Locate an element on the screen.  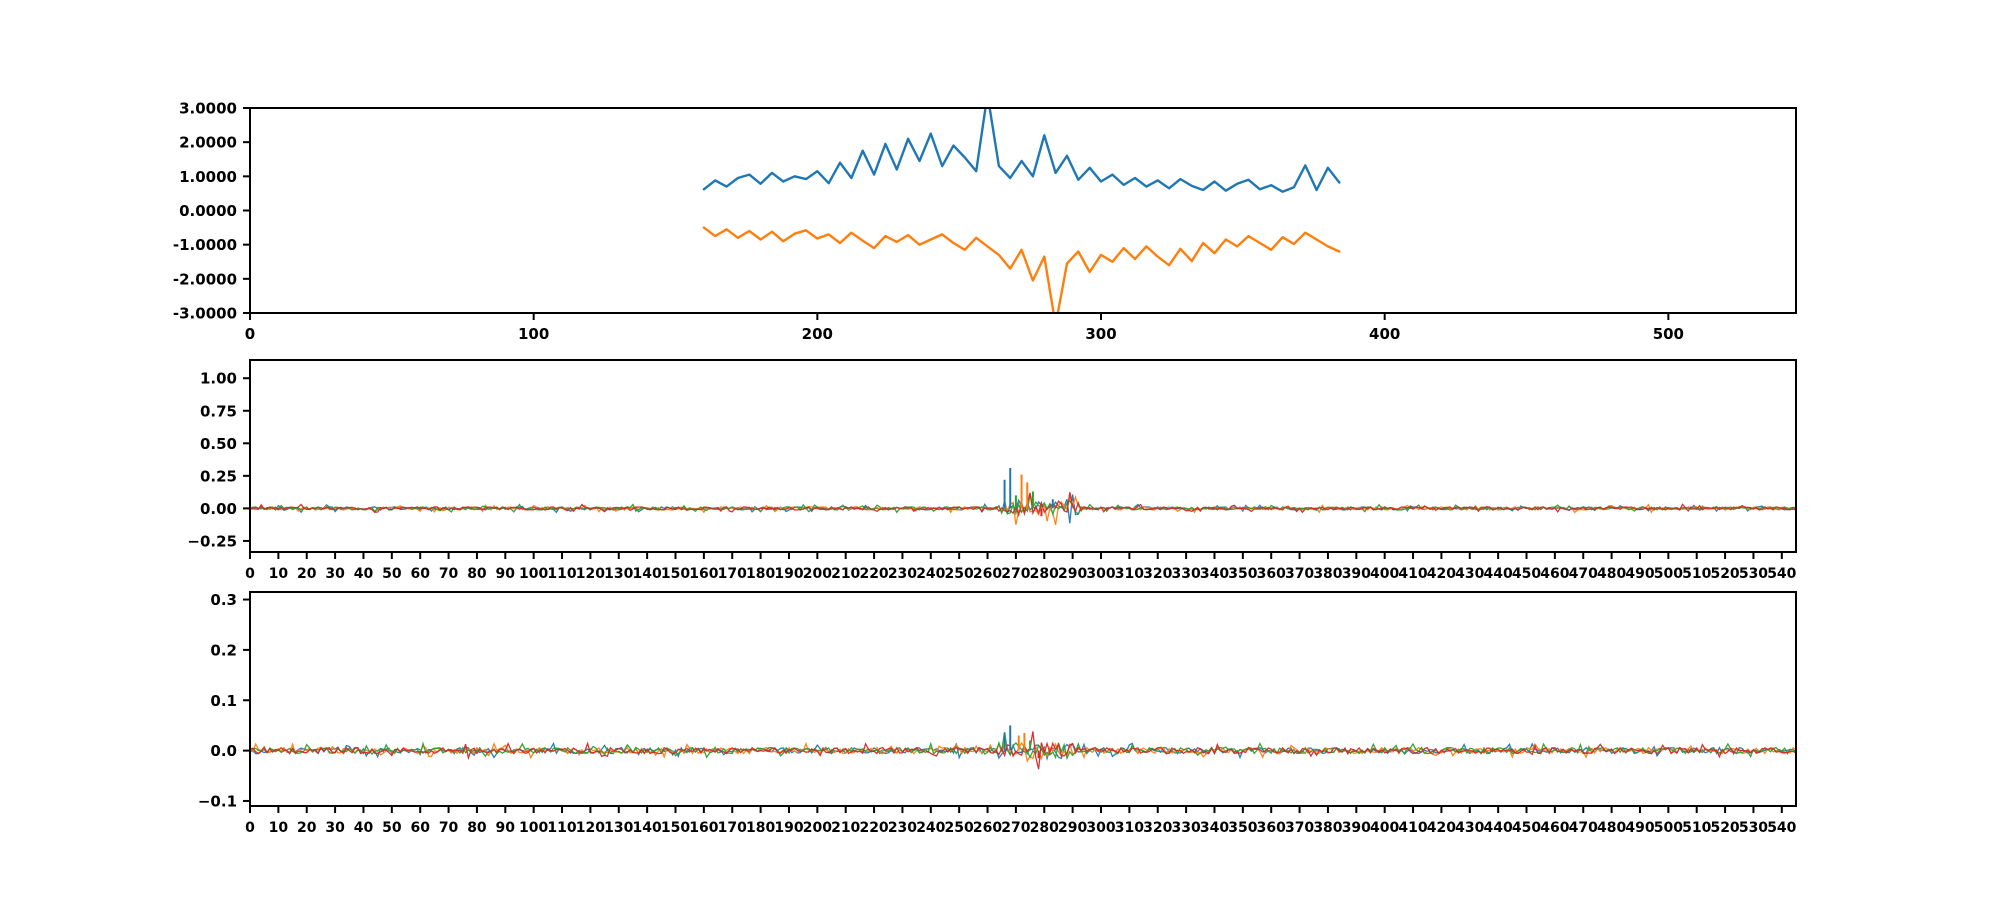
y-tick-label: 0.50 is located at coordinates (218, 444).